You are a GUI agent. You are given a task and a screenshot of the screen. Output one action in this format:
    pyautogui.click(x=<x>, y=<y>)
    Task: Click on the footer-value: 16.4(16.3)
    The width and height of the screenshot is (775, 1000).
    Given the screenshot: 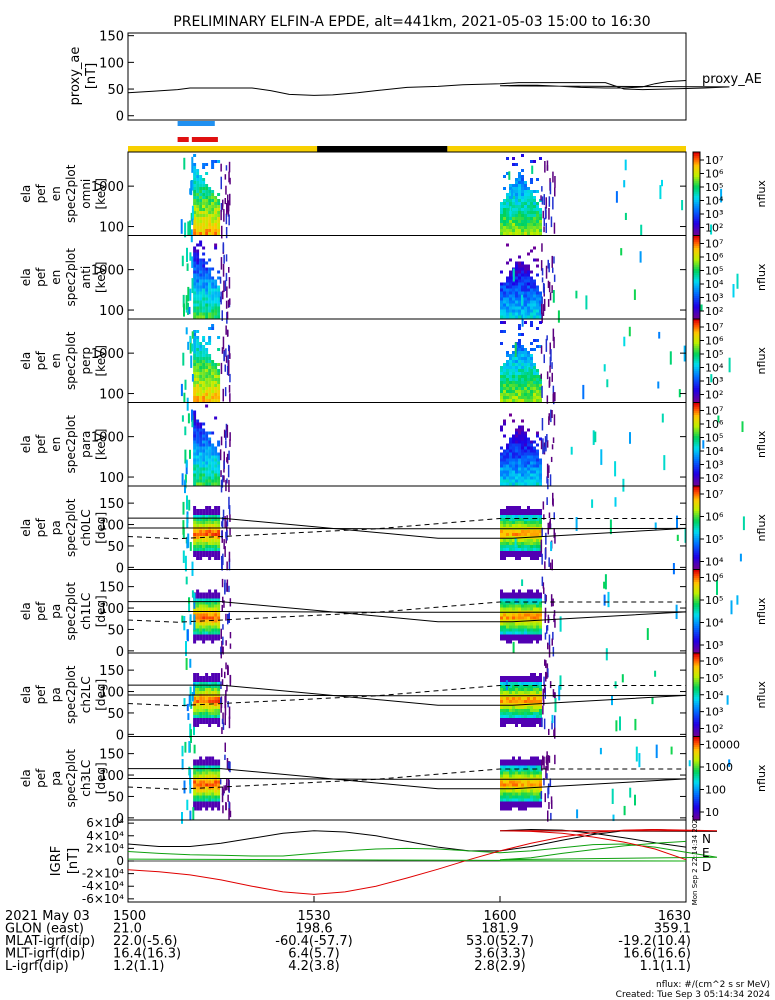 What is the action you would take?
    pyautogui.click(x=147, y=954)
    